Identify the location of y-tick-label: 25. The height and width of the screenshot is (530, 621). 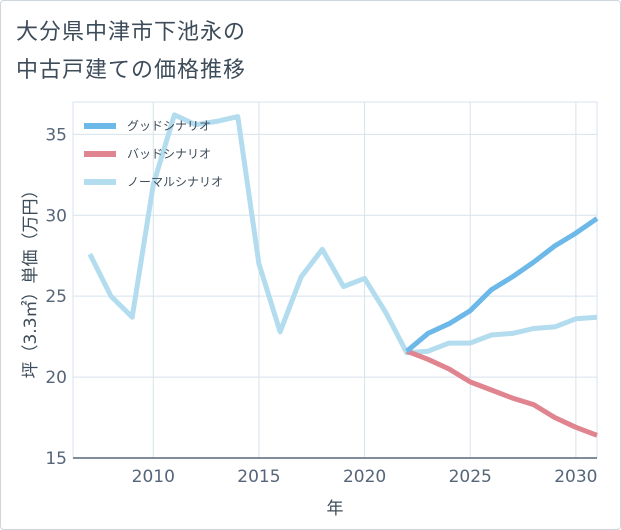
(56, 297).